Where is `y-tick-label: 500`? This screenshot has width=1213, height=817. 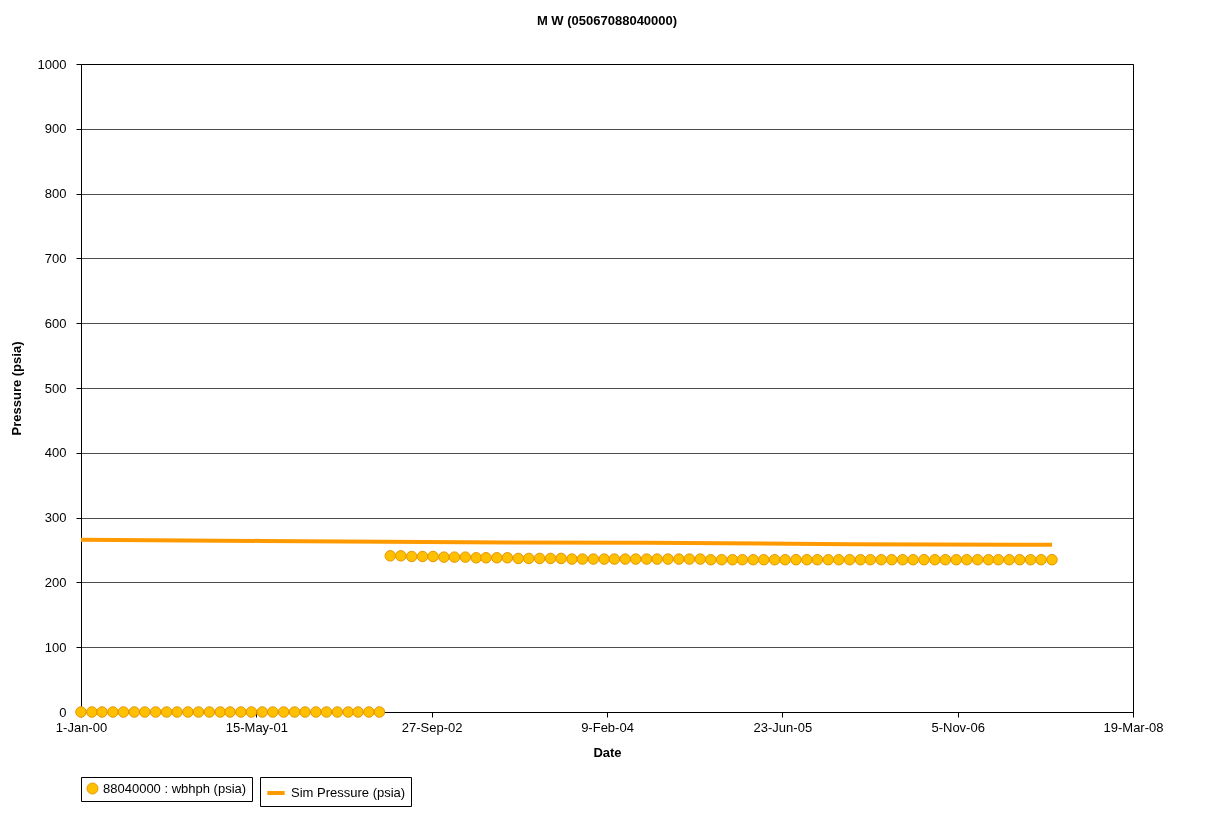
y-tick-label: 500 is located at coordinates (55, 388).